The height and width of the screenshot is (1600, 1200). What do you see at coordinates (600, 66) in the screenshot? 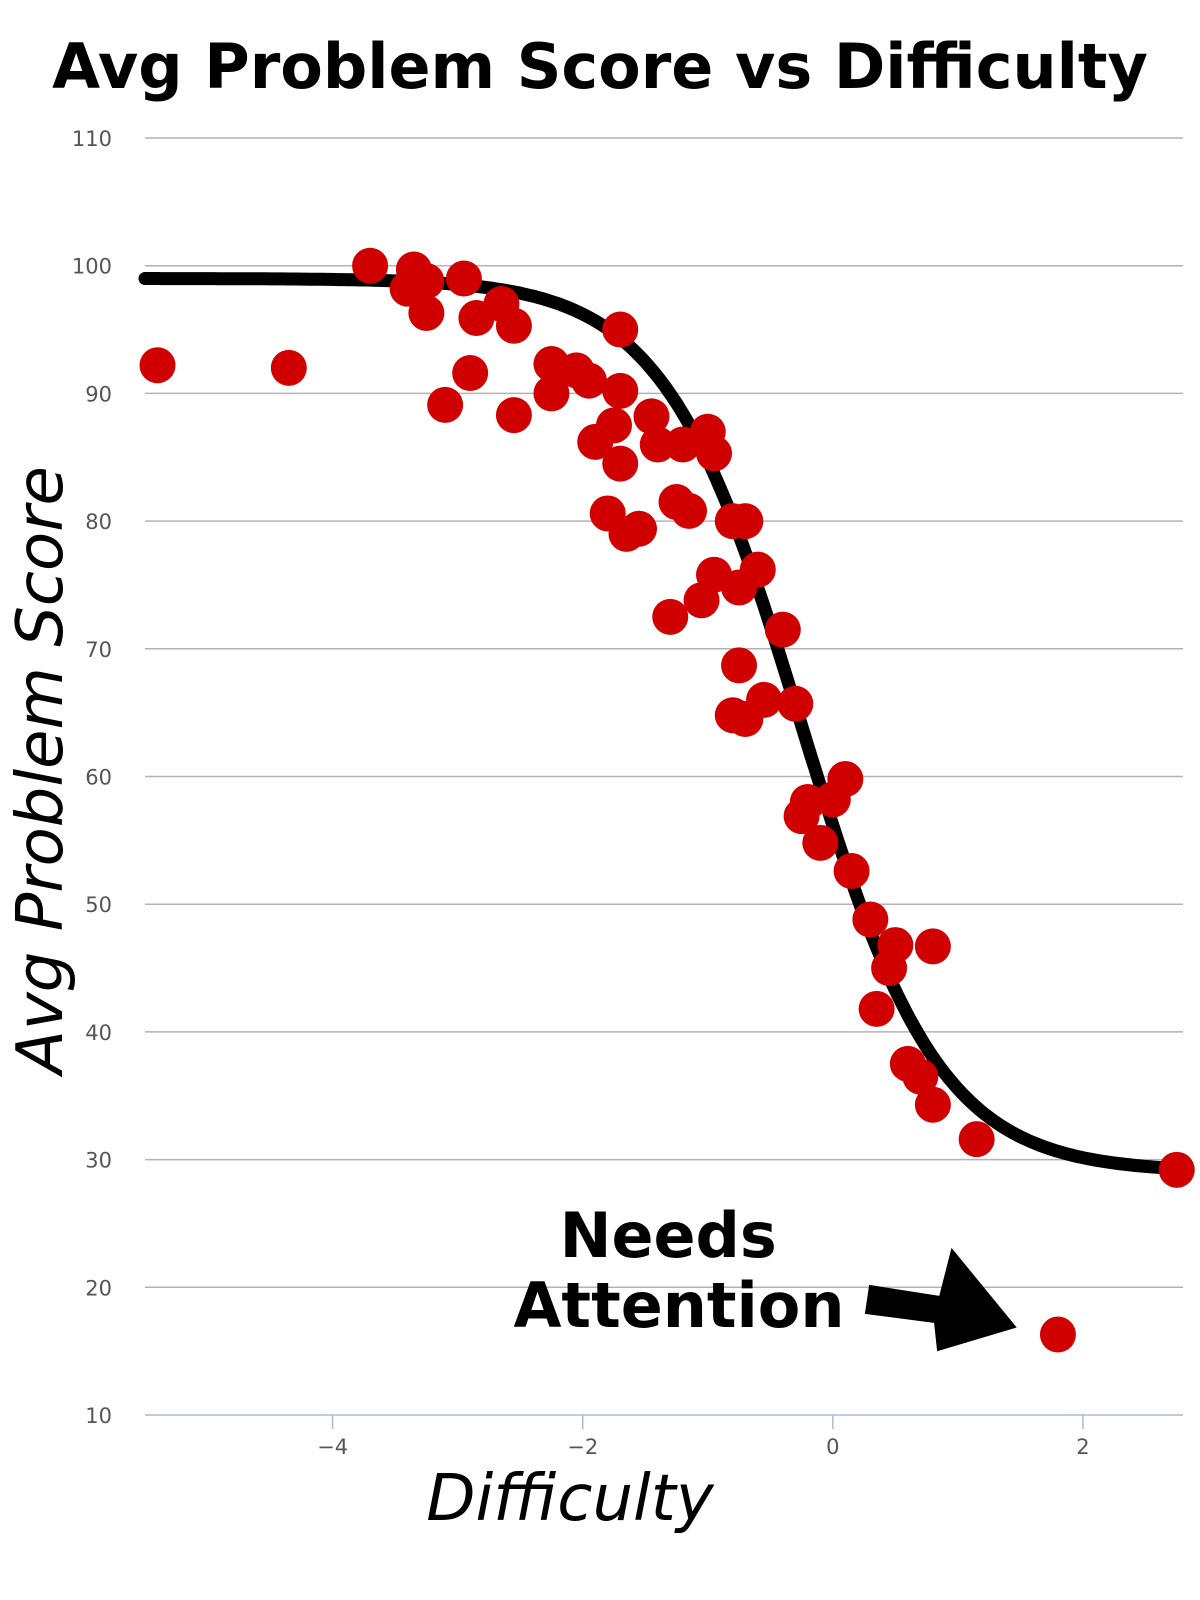
I see `chart-title: Avg Problem Score vs Difficulty` at bounding box center [600, 66].